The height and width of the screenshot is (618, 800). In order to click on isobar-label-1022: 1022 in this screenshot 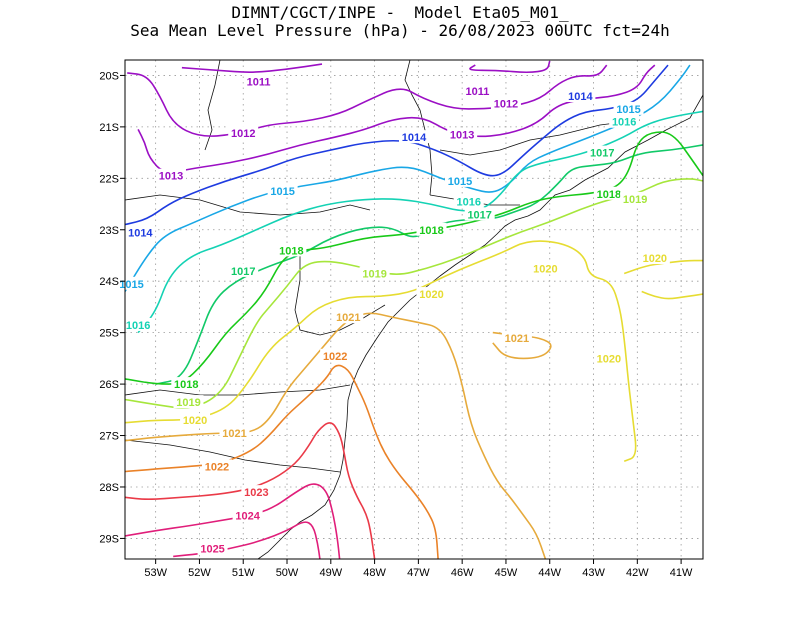, I will do `click(217, 467)`.